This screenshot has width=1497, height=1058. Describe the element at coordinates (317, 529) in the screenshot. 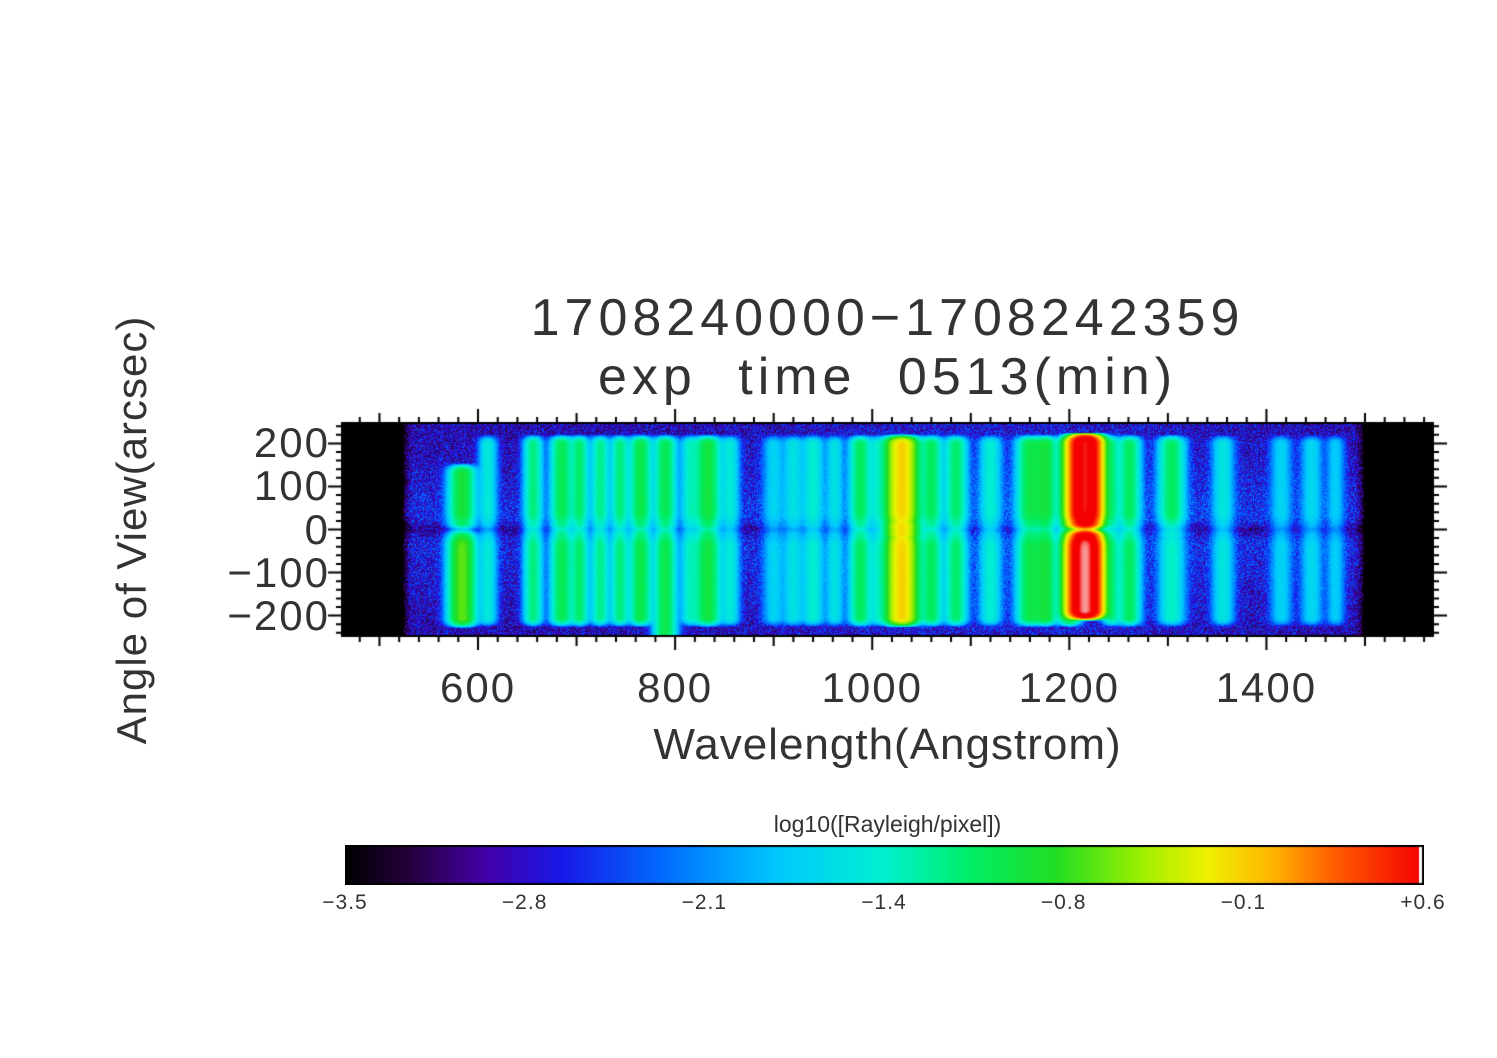

I see `y-tick-label: 0` at that location.